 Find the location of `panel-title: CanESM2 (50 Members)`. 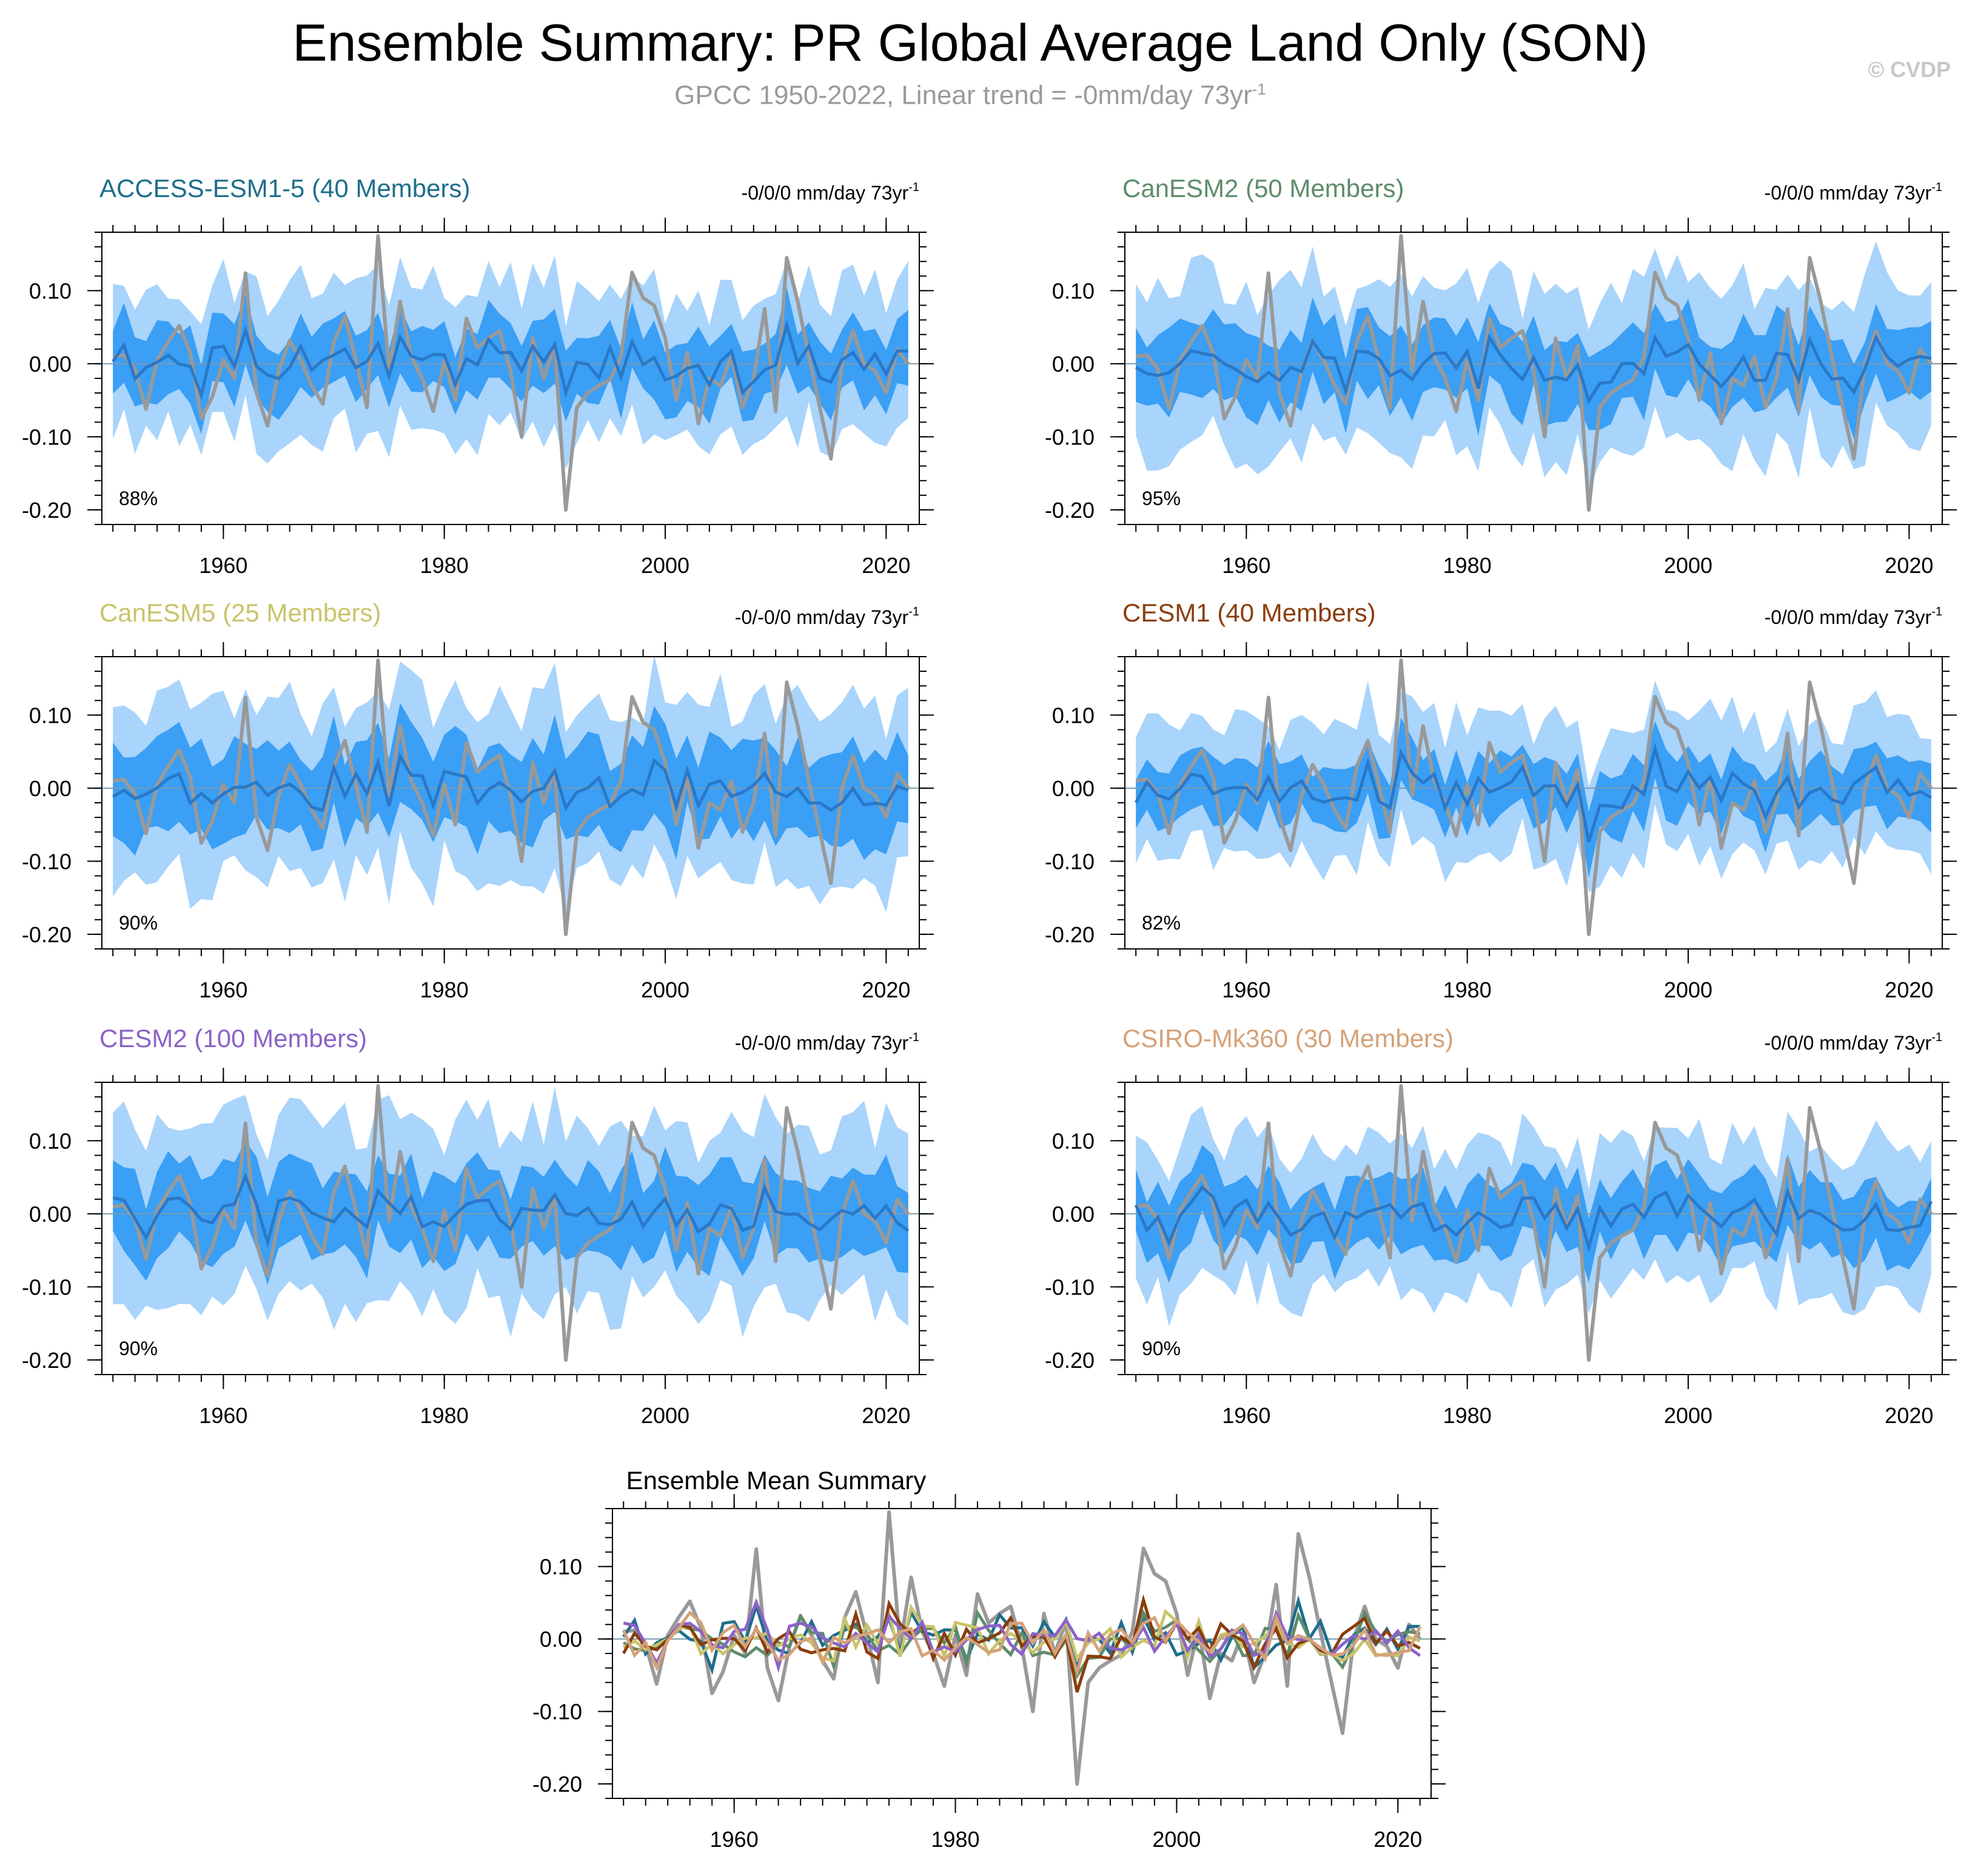

panel-title: CanESM2 (50 Members) is located at coordinates (1263, 188).